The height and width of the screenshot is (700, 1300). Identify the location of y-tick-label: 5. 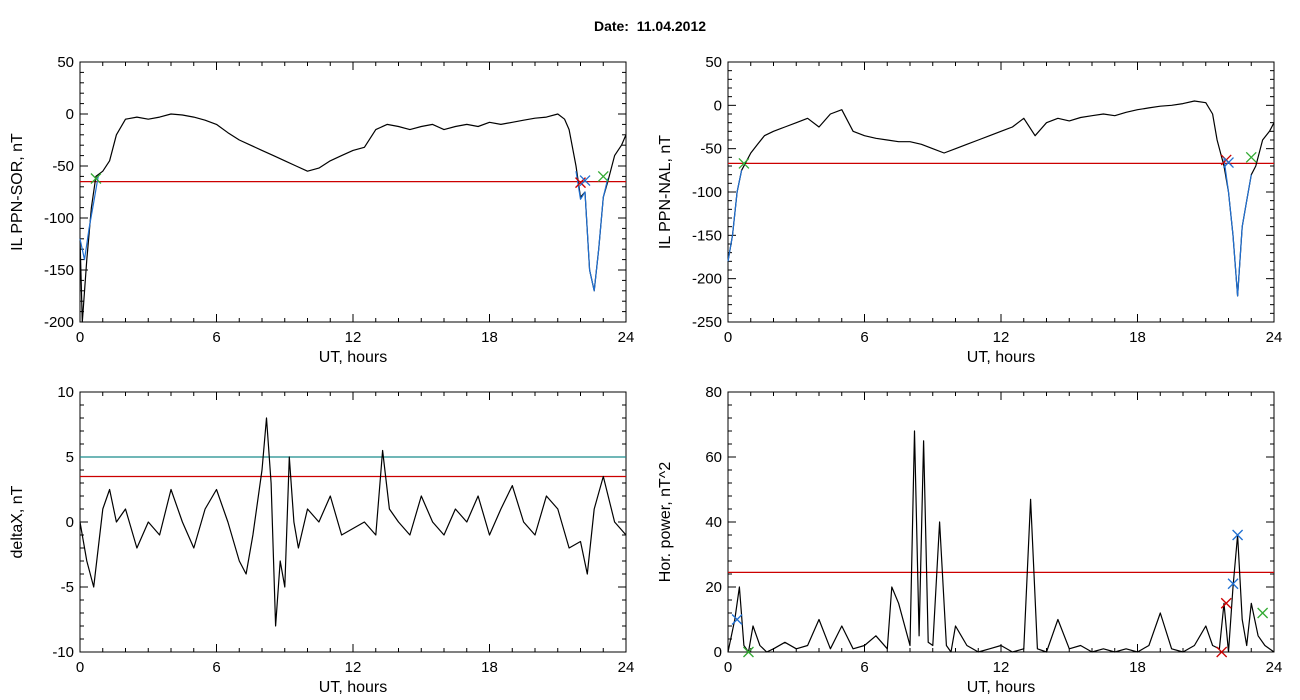
(70, 457).